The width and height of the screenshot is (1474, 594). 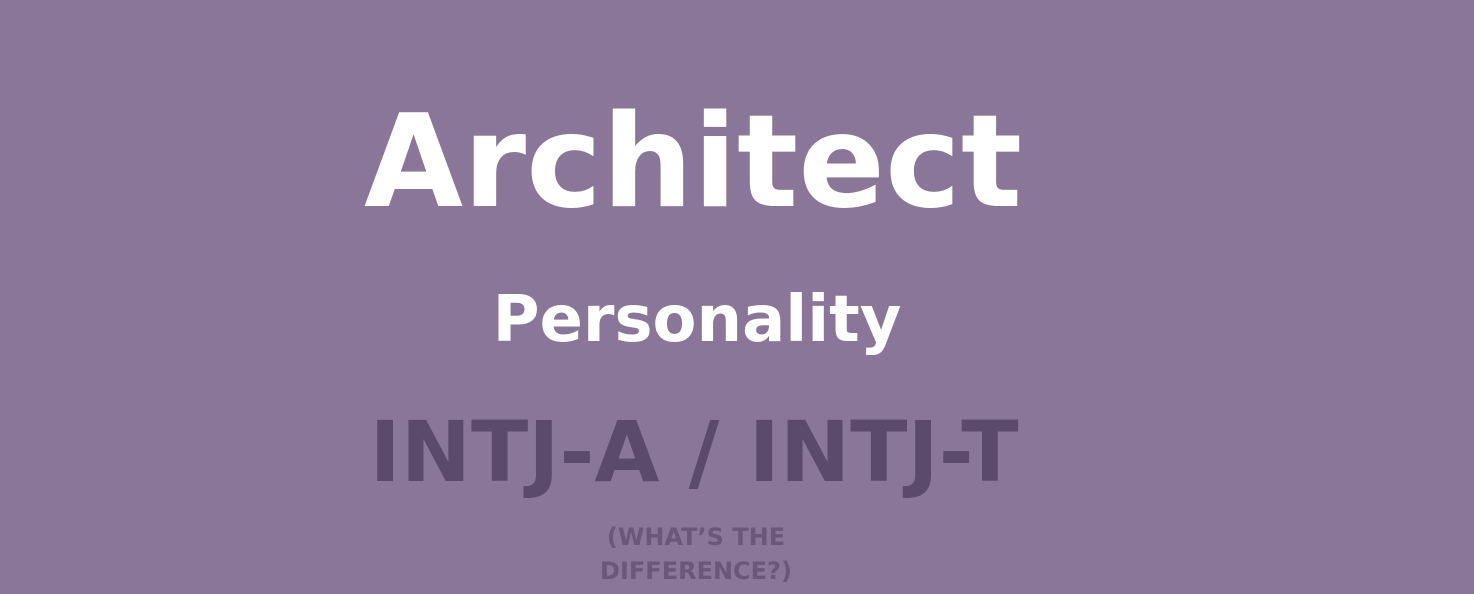 What do you see at coordinates (694, 452) in the screenshot?
I see `personality-type-code: INTJ-A / INTJ-T` at bounding box center [694, 452].